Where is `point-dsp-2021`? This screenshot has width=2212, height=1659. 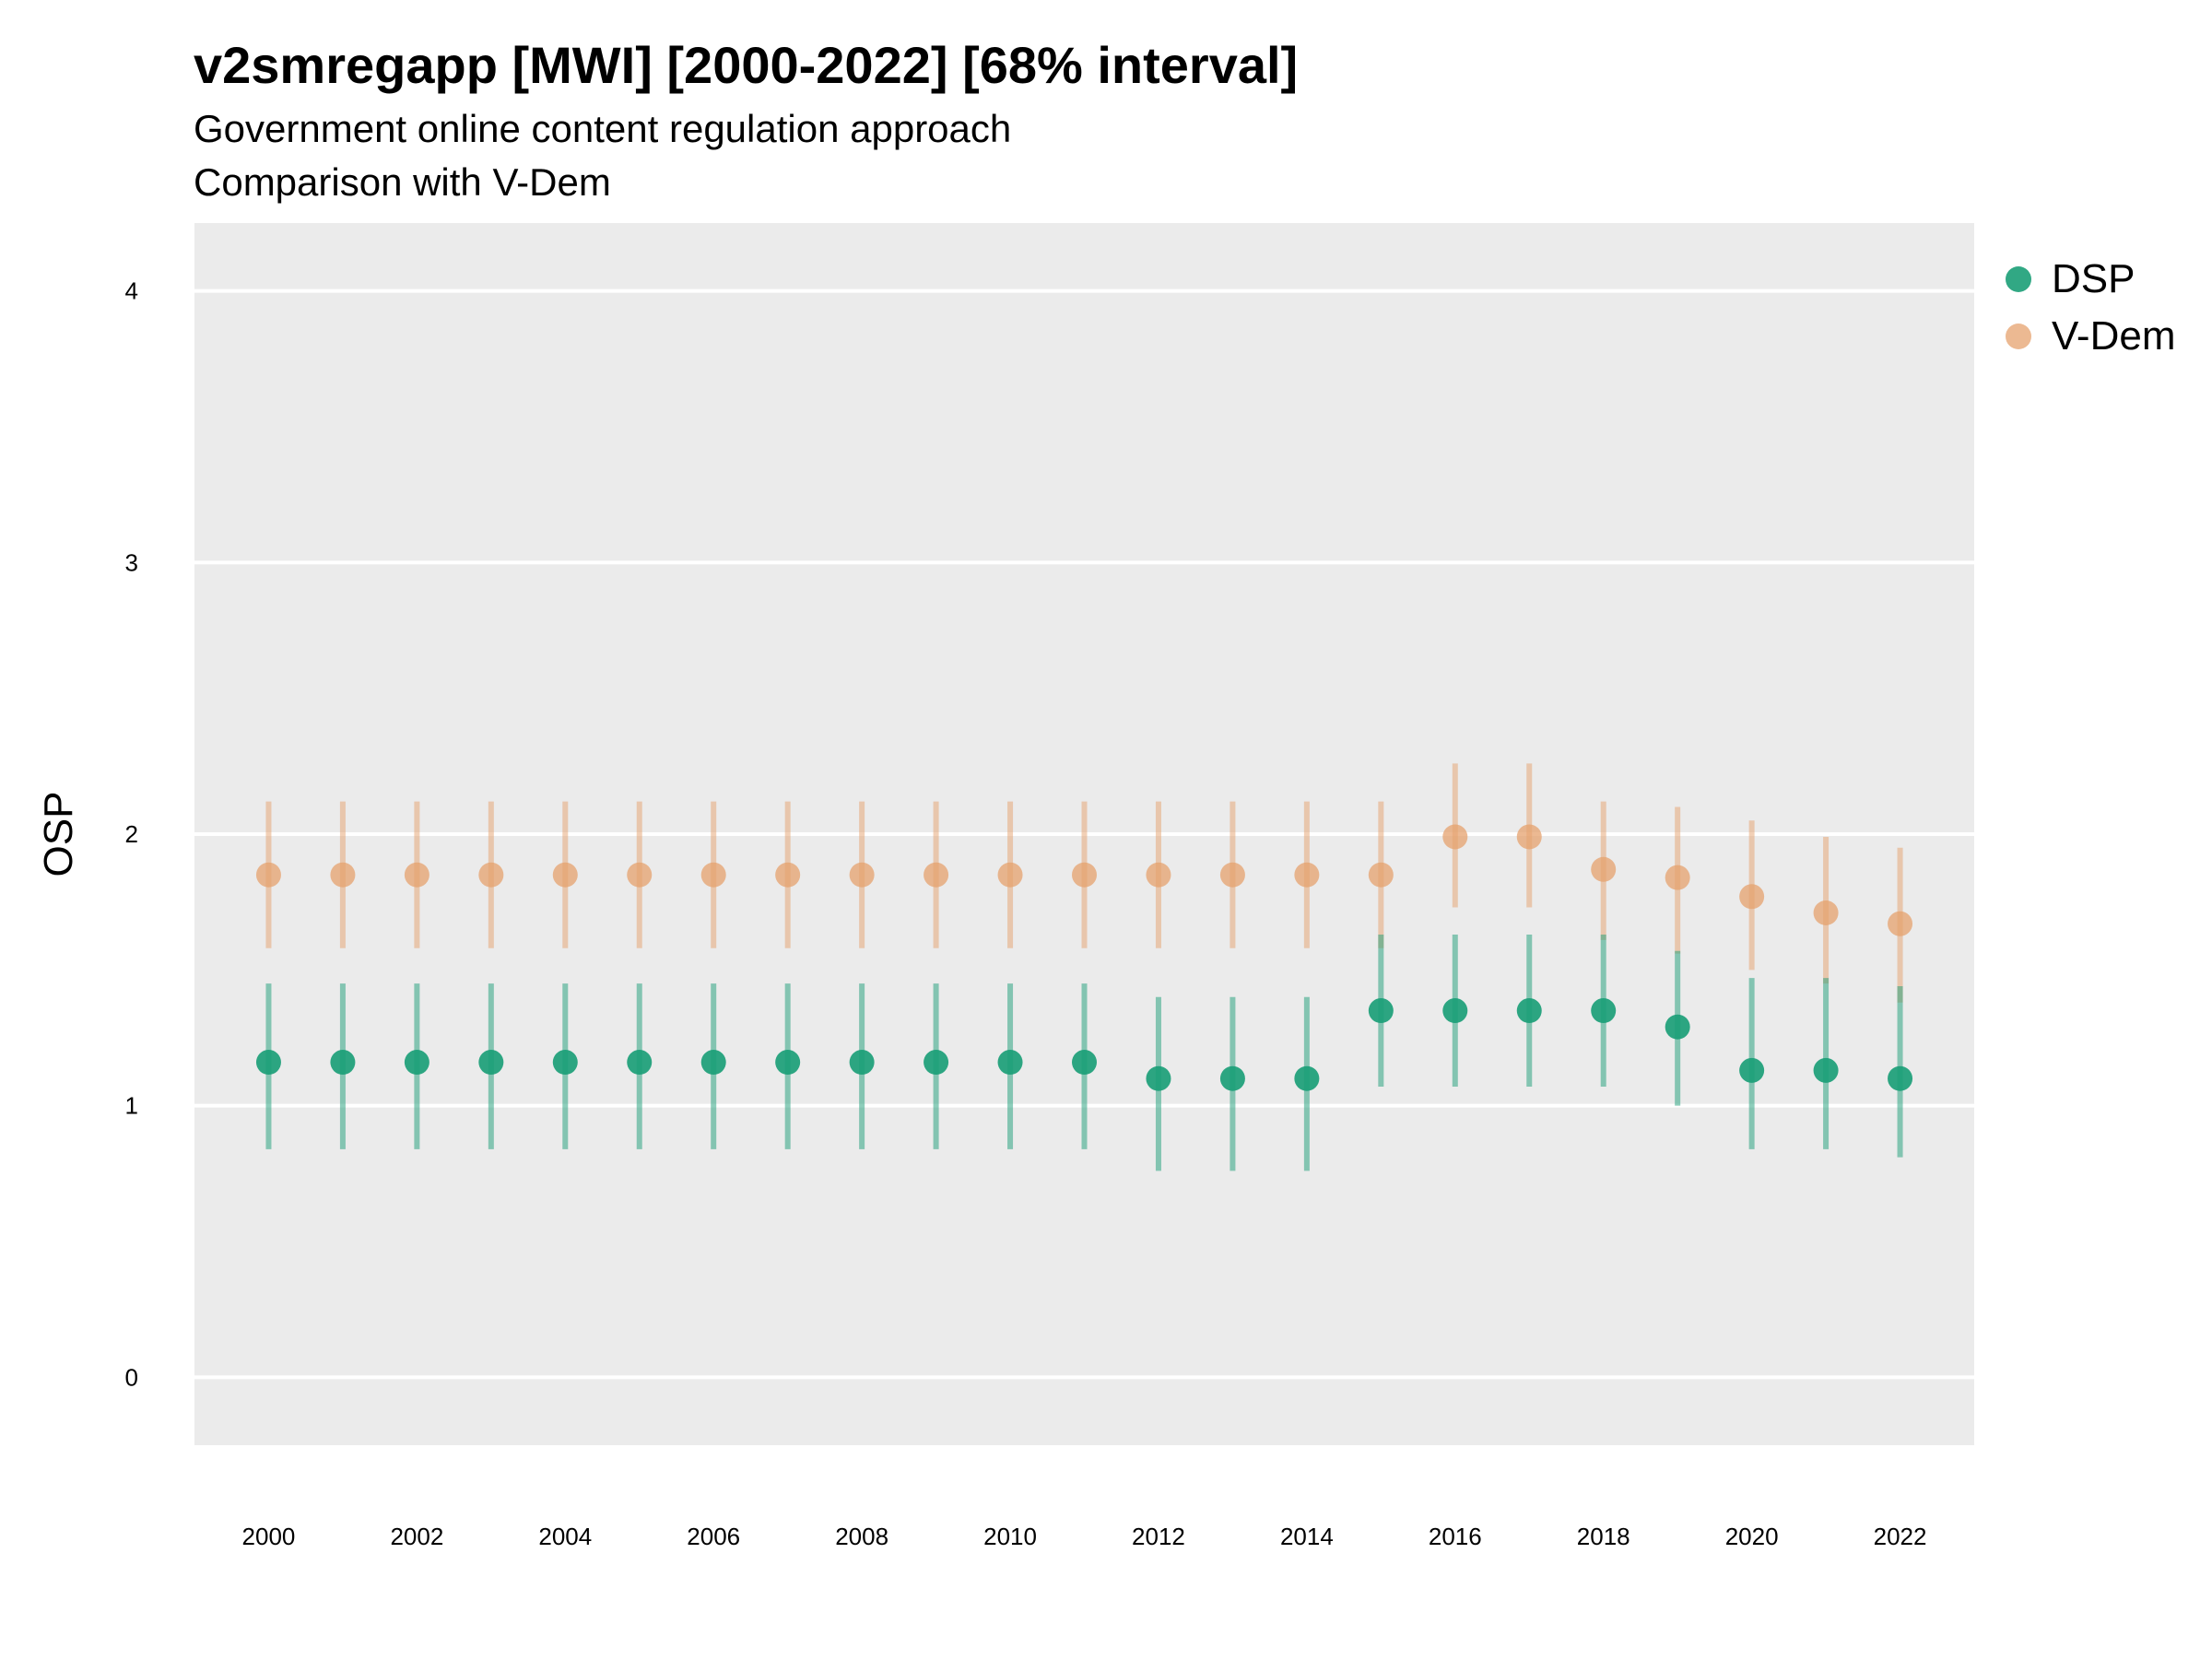 point-dsp-2021 is located at coordinates (1826, 1070).